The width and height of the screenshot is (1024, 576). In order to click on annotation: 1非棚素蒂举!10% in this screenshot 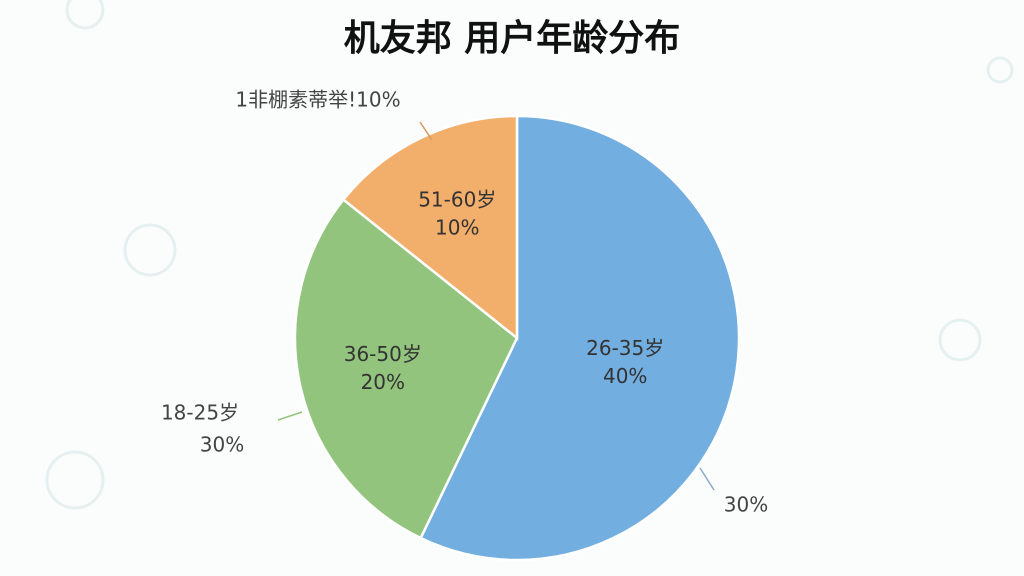, I will do `click(317, 100)`.